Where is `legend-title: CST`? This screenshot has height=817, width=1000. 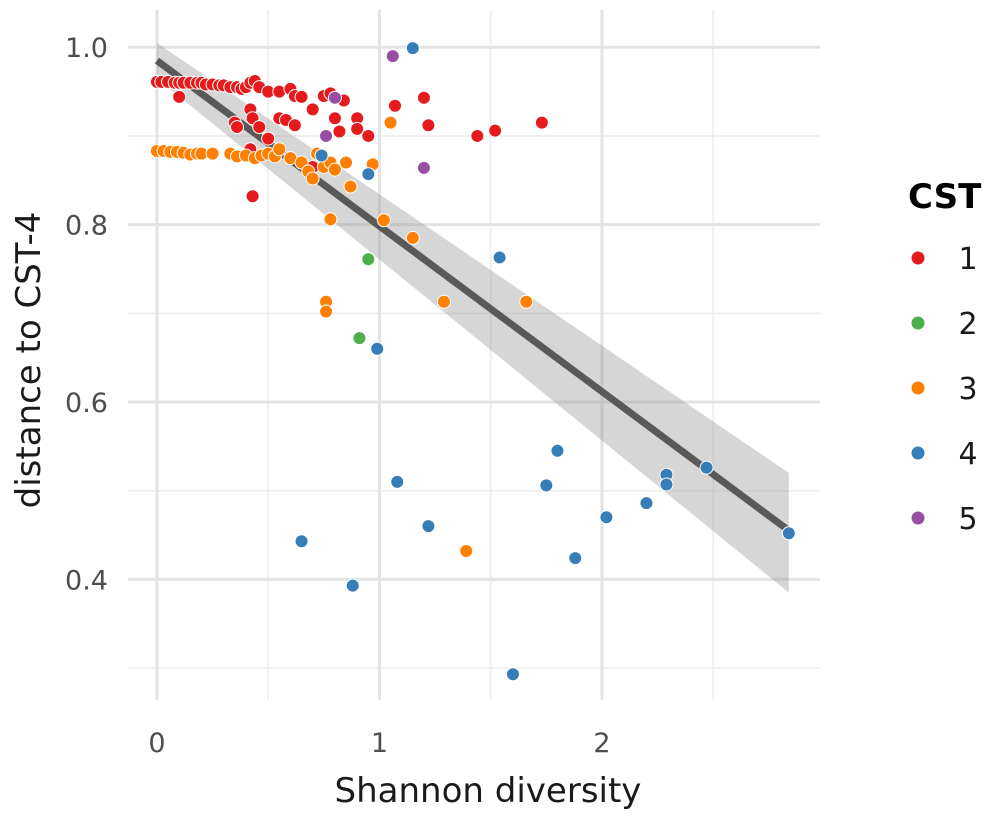
legend-title: CST is located at coordinates (945, 197).